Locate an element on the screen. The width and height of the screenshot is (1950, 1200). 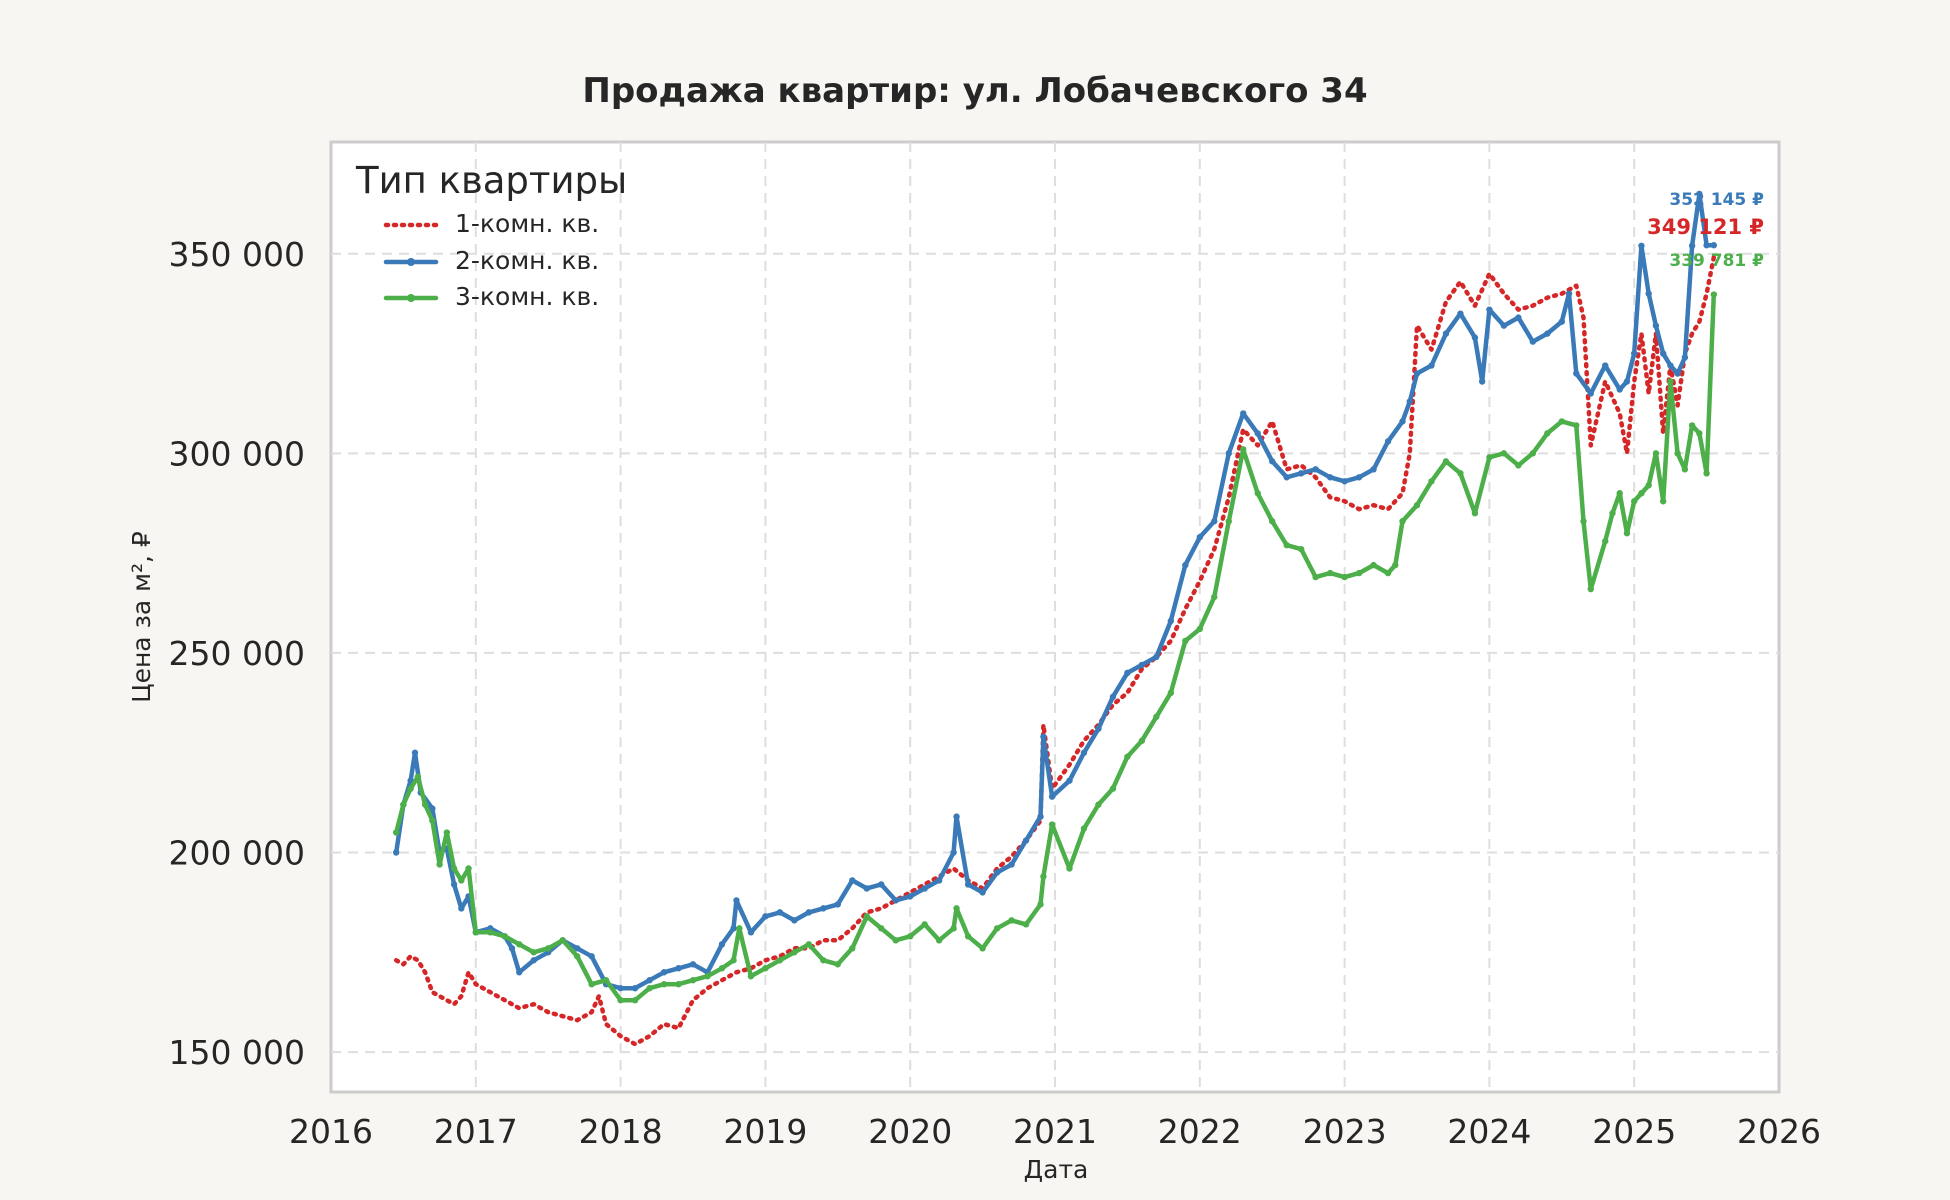
end-label-2-room: 352 145 ₽ is located at coordinates (1716, 200).